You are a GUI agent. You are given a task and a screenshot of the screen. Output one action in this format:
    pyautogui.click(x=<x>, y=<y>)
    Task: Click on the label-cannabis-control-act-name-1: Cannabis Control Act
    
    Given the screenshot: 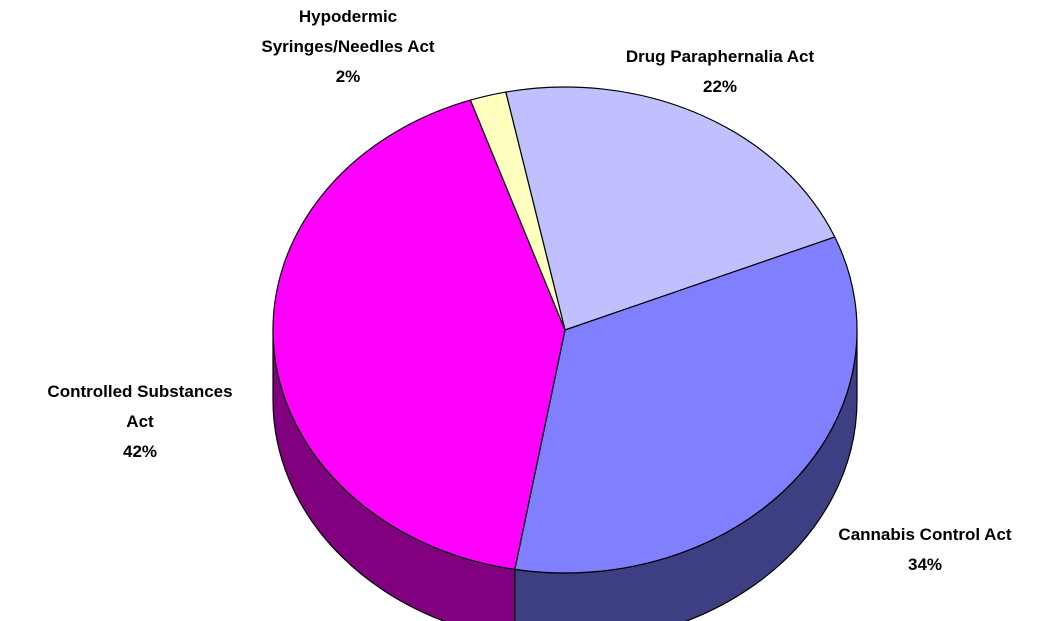 What is the action you would take?
    pyautogui.click(x=925, y=534)
    